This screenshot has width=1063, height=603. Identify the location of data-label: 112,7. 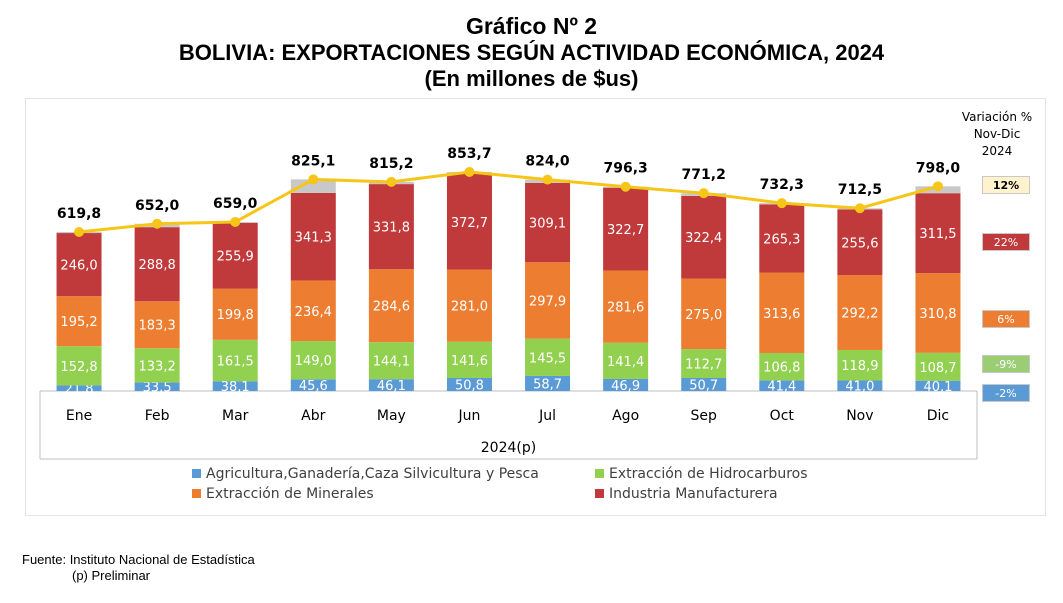
(703, 365).